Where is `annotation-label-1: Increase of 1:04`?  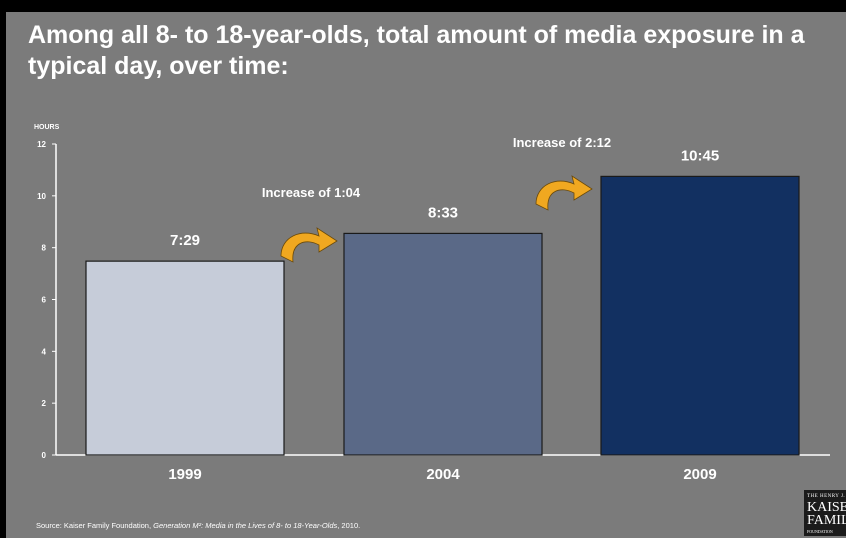 annotation-label-1: Increase of 1:04 is located at coordinates (311, 192).